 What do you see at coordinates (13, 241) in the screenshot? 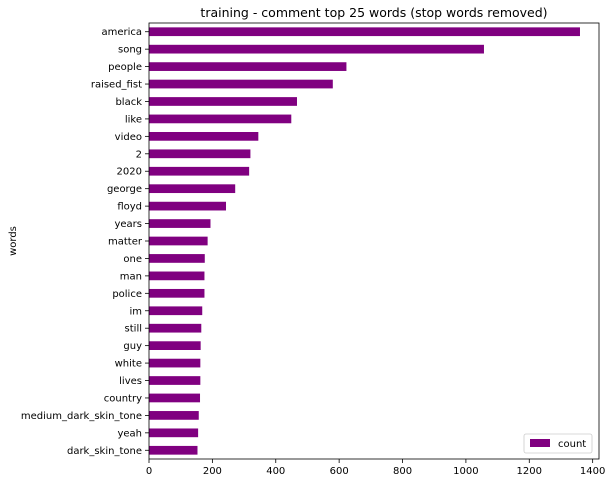
I see `y-axis-label: words` at bounding box center [13, 241].